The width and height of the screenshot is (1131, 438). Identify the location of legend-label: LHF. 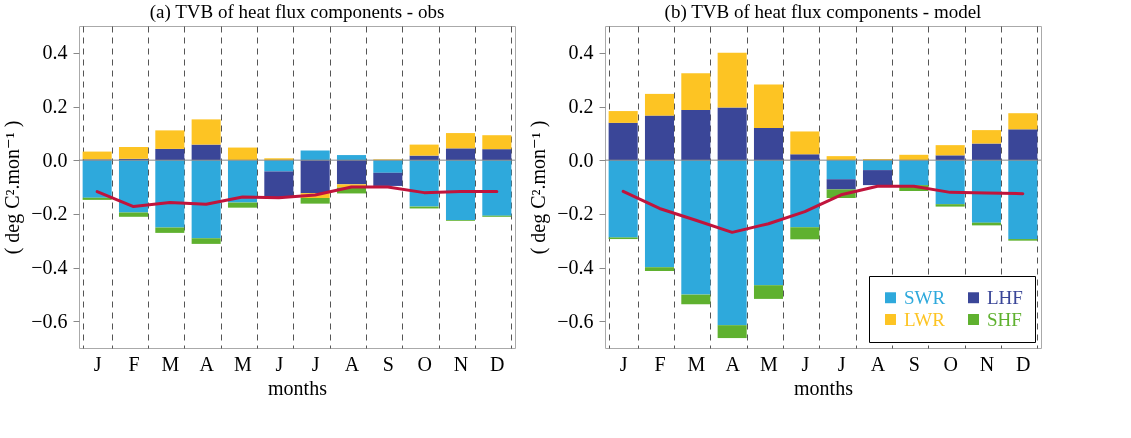
(1005, 297).